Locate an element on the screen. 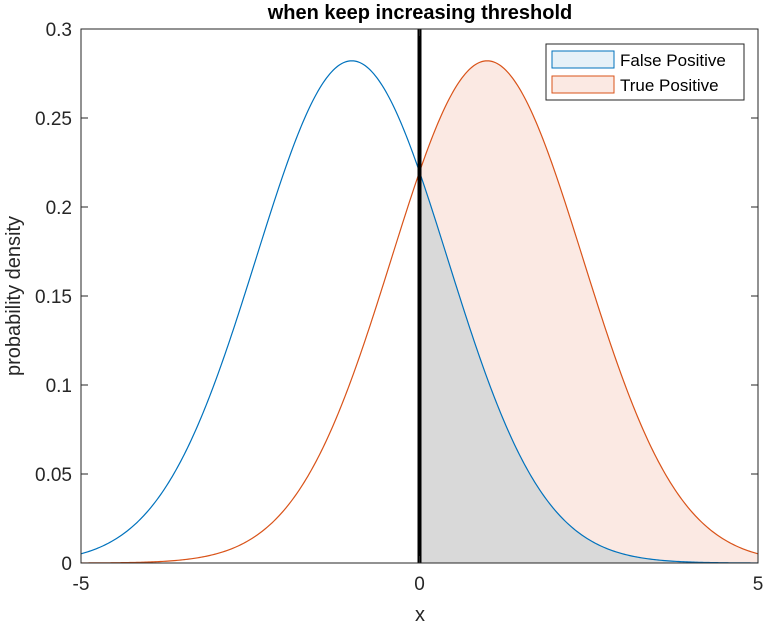 The height and width of the screenshot is (625, 766). y-tick-label: 0.2 is located at coordinates (59, 208).